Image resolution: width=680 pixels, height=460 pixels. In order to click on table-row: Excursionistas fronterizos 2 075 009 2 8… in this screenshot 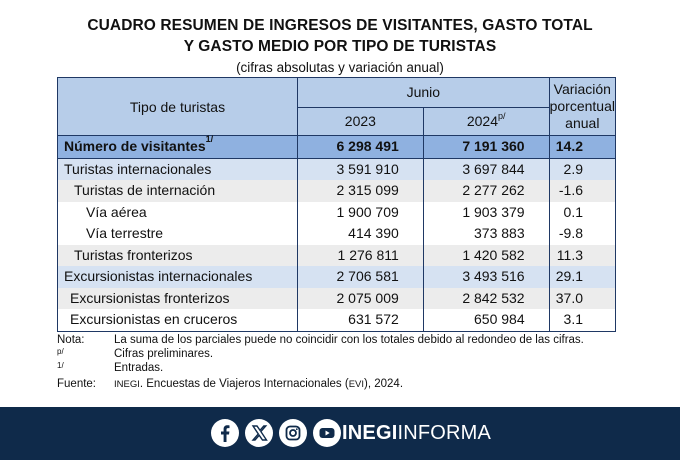, I will do `click(337, 298)`.